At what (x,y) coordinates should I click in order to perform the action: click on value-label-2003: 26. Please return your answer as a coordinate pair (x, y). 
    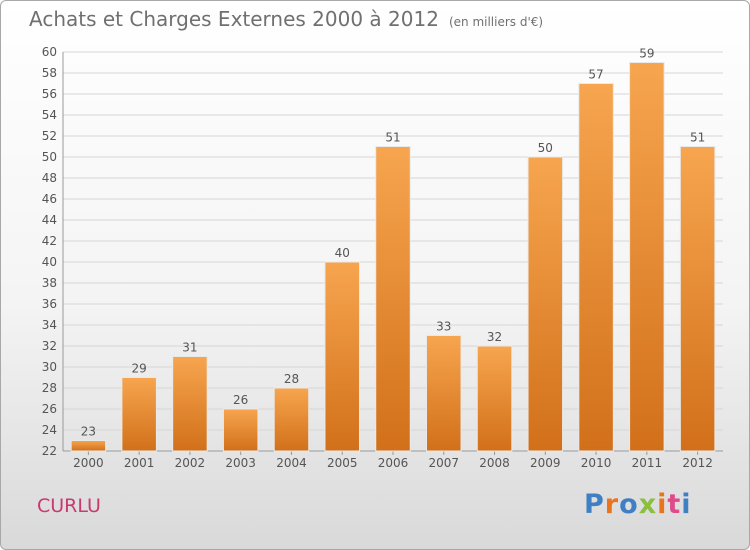
    Looking at the image, I should click on (240, 400).